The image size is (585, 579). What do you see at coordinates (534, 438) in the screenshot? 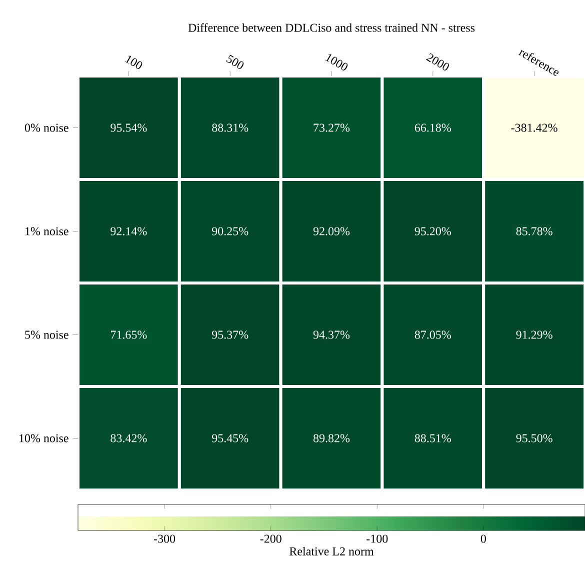
I see `data-label: 95.50%` at bounding box center [534, 438].